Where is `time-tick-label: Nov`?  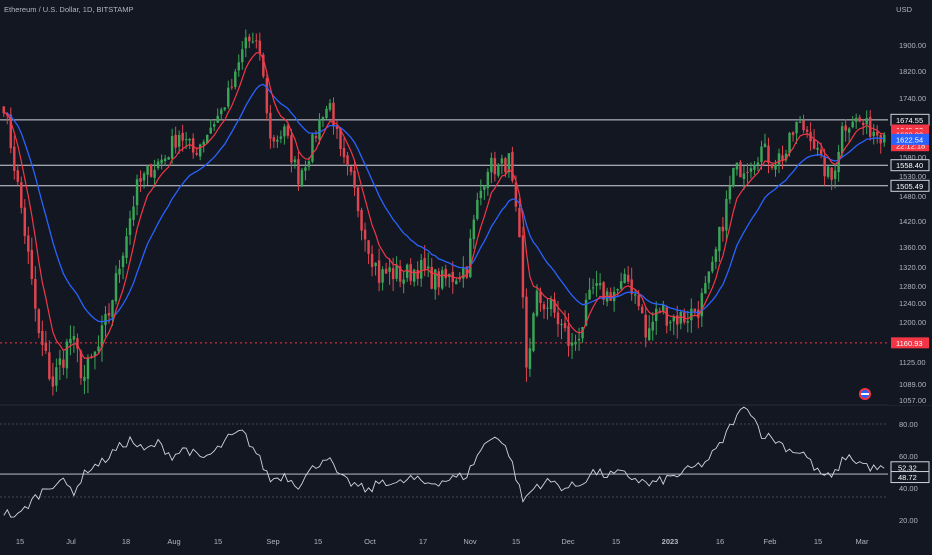 time-tick-label: Nov is located at coordinates (470, 541).